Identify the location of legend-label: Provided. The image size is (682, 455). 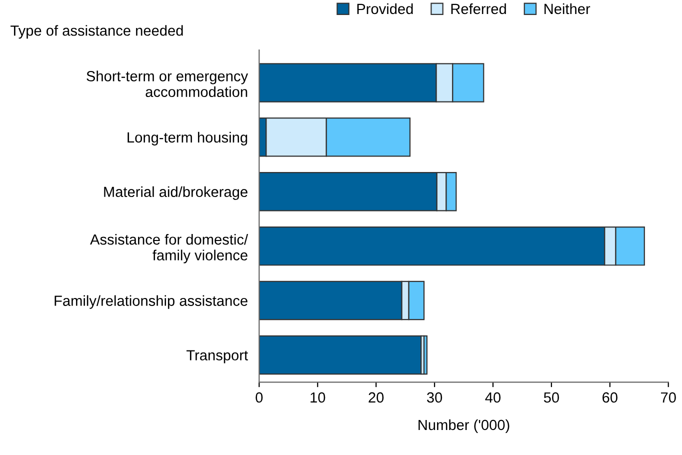
(385, 8).